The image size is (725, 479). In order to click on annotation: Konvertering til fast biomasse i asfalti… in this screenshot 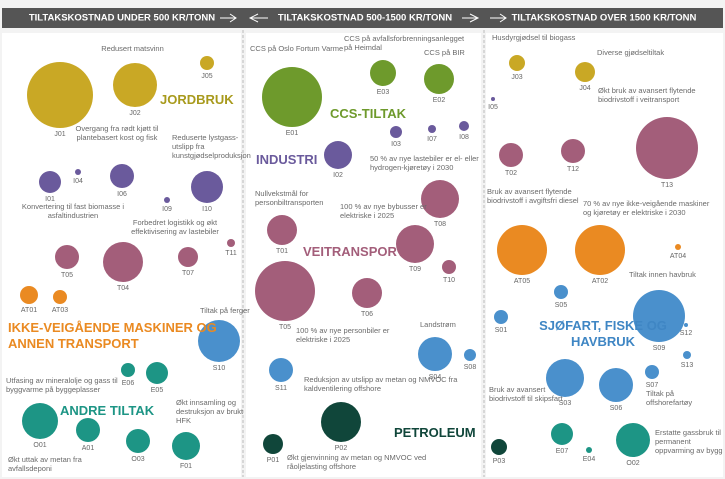, I will do `click(73, 211)`.